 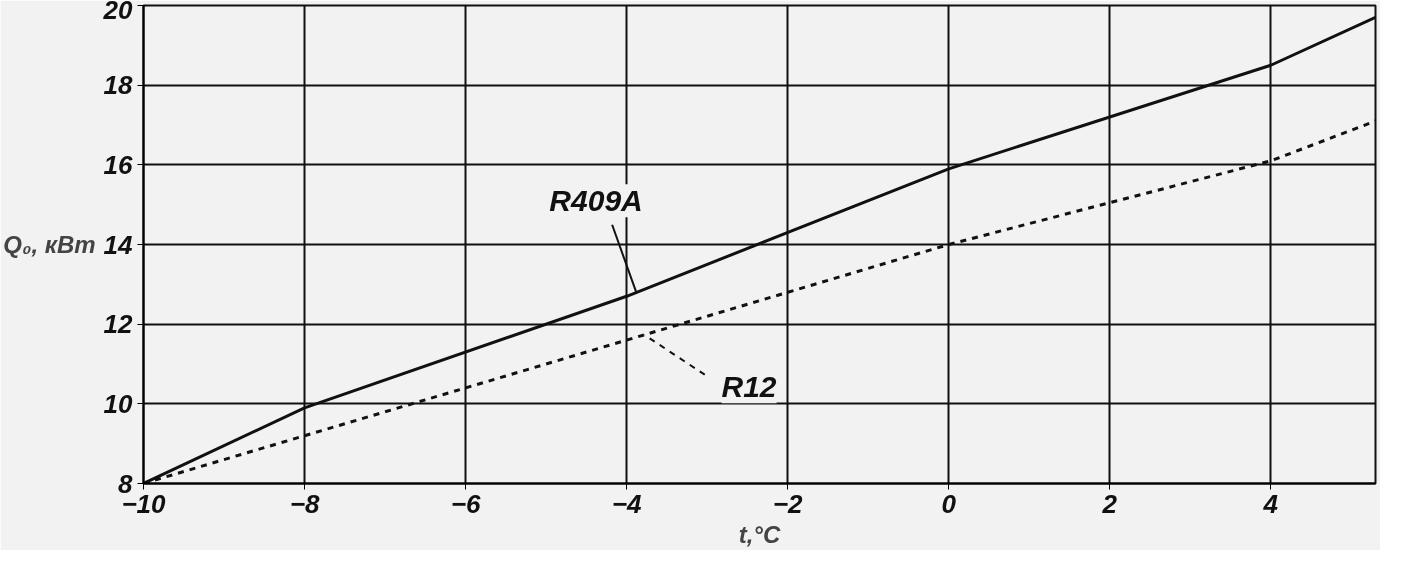 What do you see at coordinates (118, 85) in the screenshot?
I see `y-tick-label: 18` at bounding box center [118, 85].